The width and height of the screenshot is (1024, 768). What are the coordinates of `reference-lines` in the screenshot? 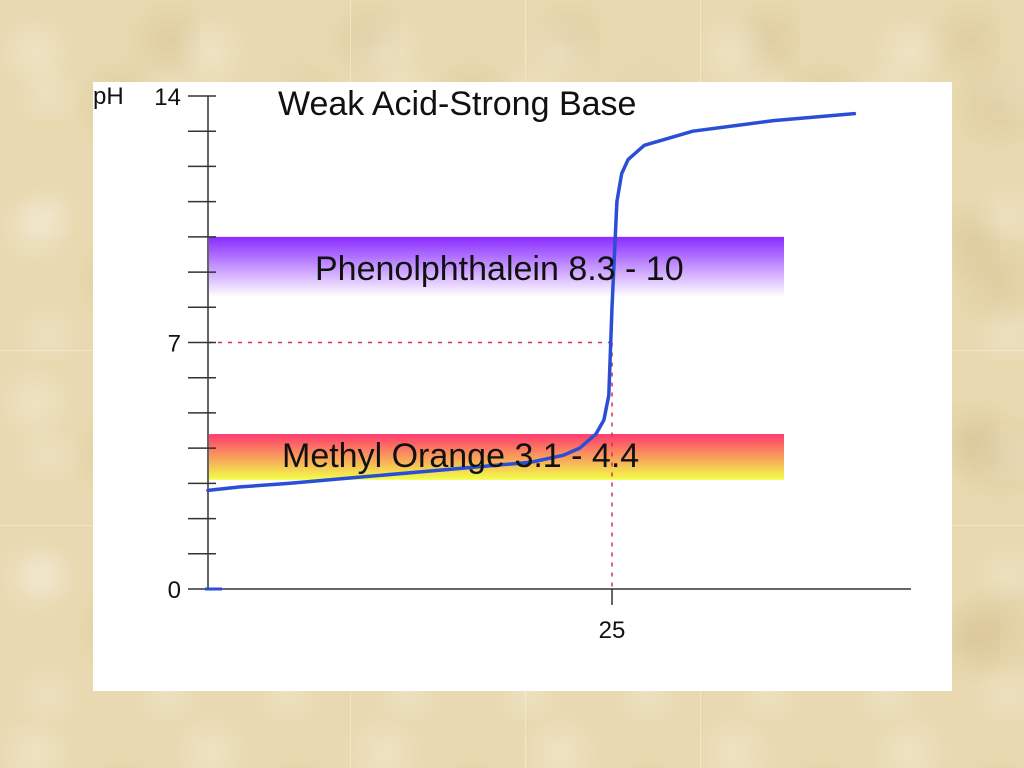 It's located at (410, 465).